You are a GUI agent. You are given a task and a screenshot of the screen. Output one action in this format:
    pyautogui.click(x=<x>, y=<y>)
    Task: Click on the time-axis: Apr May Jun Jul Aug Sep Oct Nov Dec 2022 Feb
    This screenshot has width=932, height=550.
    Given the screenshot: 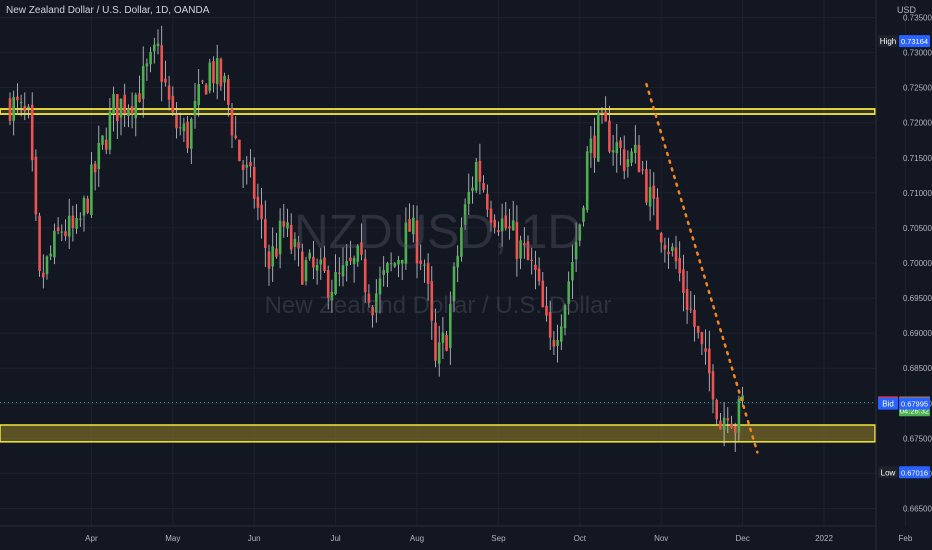 What is the action you would take?
    pyautogui.click(x=499, y=538)
    